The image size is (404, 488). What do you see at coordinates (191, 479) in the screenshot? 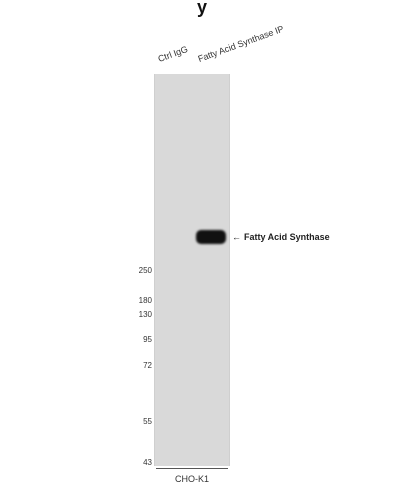
I see `sample-label: CHO-K1` at bounding box center [191, 479].